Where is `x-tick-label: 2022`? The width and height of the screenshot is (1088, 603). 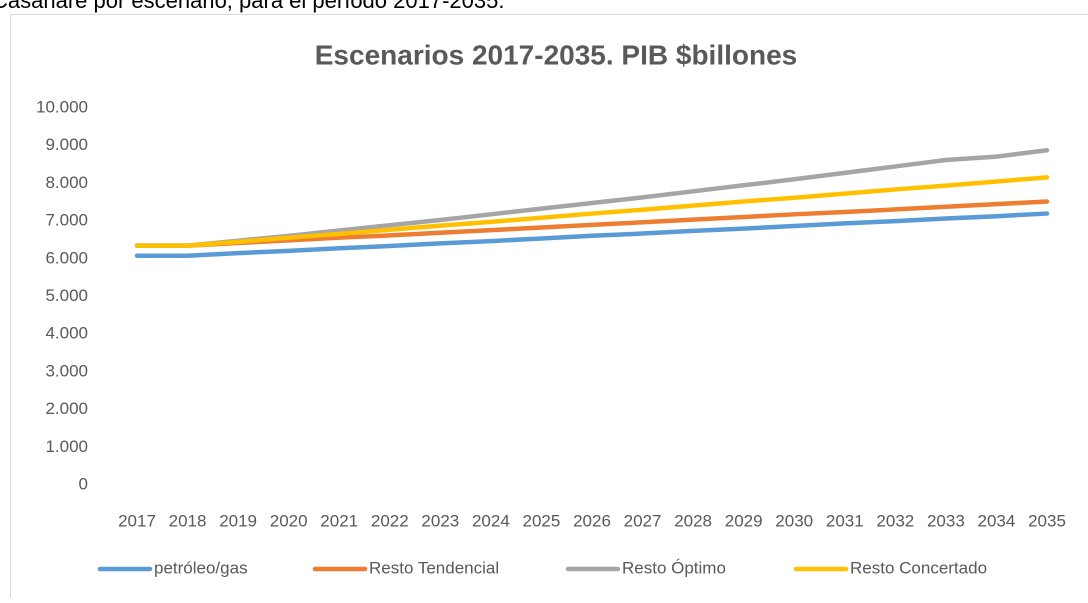 x-tick-label: 2022 is located at coordinates (390, 520).